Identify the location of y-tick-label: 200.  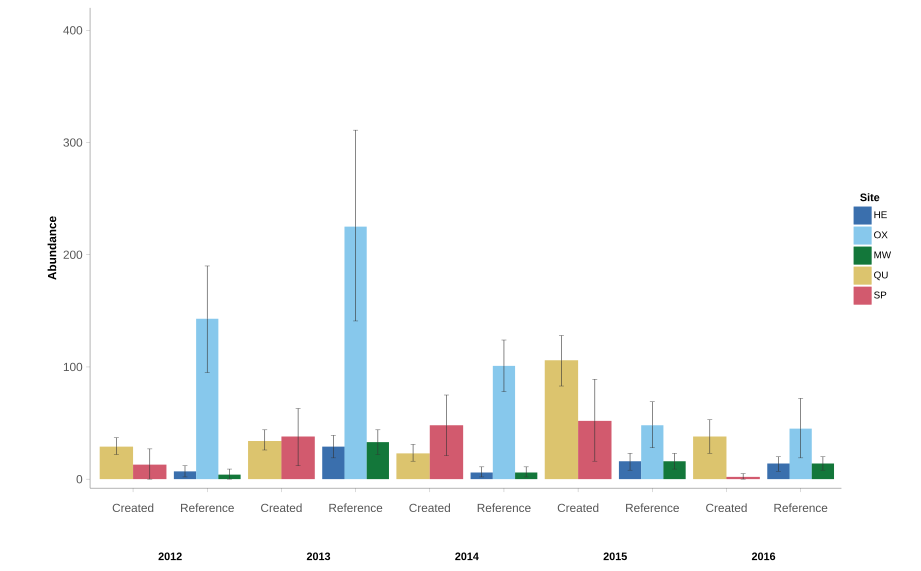
(73, 255).